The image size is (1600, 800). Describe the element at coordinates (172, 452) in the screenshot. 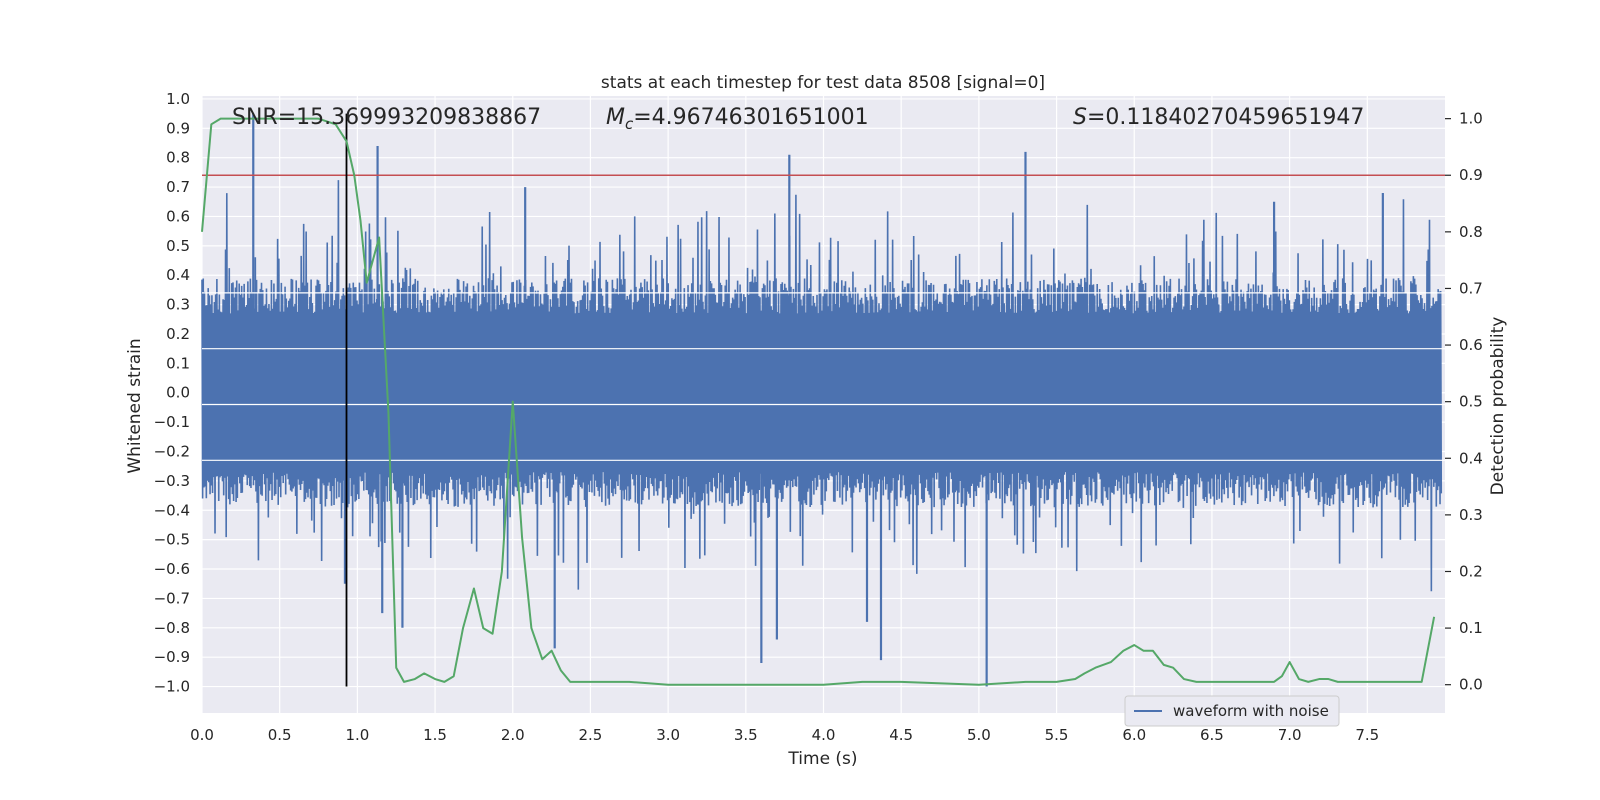

I see `y-left-tick-12: −0.2` at that location.